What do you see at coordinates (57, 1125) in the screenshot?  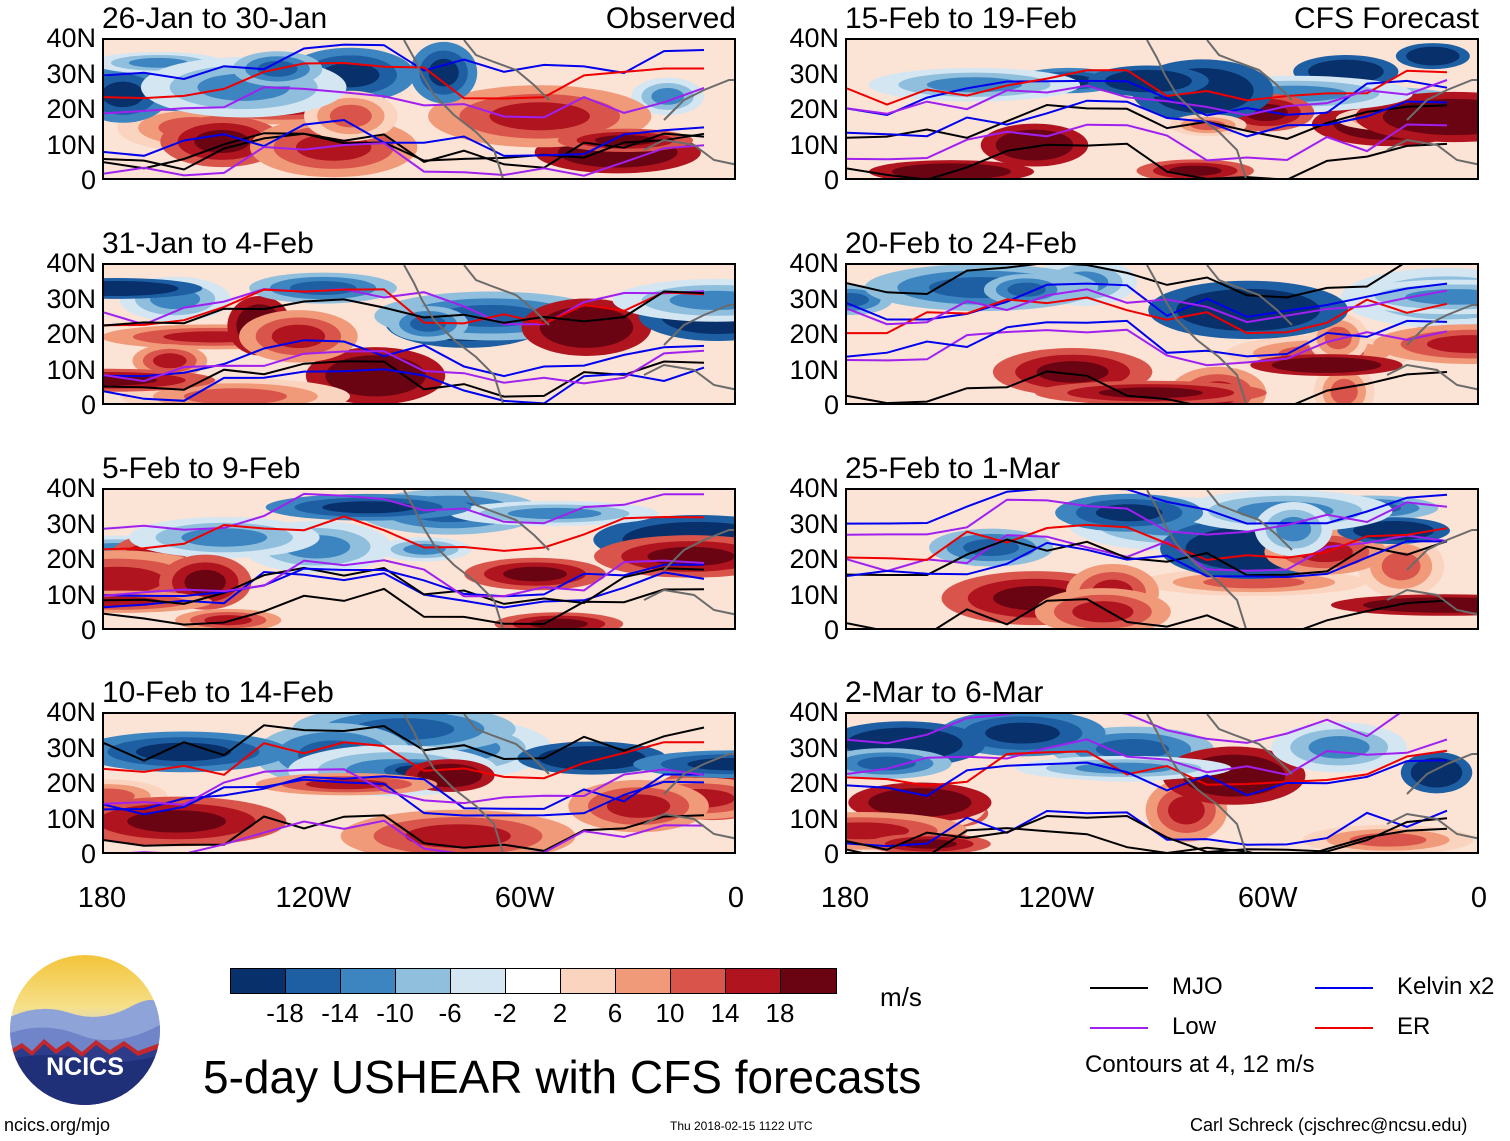 I see `footer-left: ncics.org/mjo` at bounding box center [57, 1125].